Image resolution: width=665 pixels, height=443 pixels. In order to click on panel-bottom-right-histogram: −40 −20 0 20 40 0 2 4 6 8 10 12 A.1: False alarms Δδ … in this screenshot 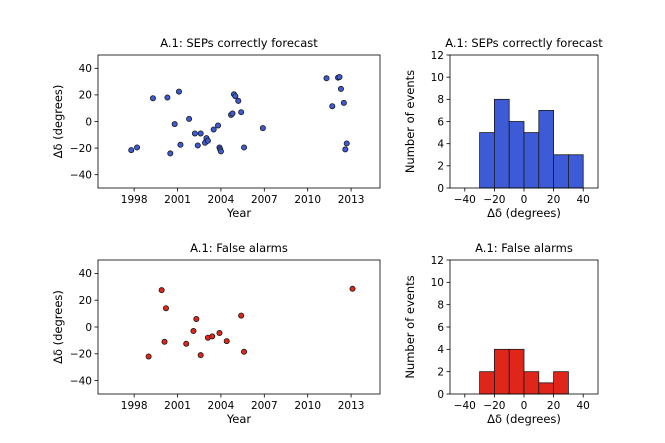, I will do `click(501, 333)`.